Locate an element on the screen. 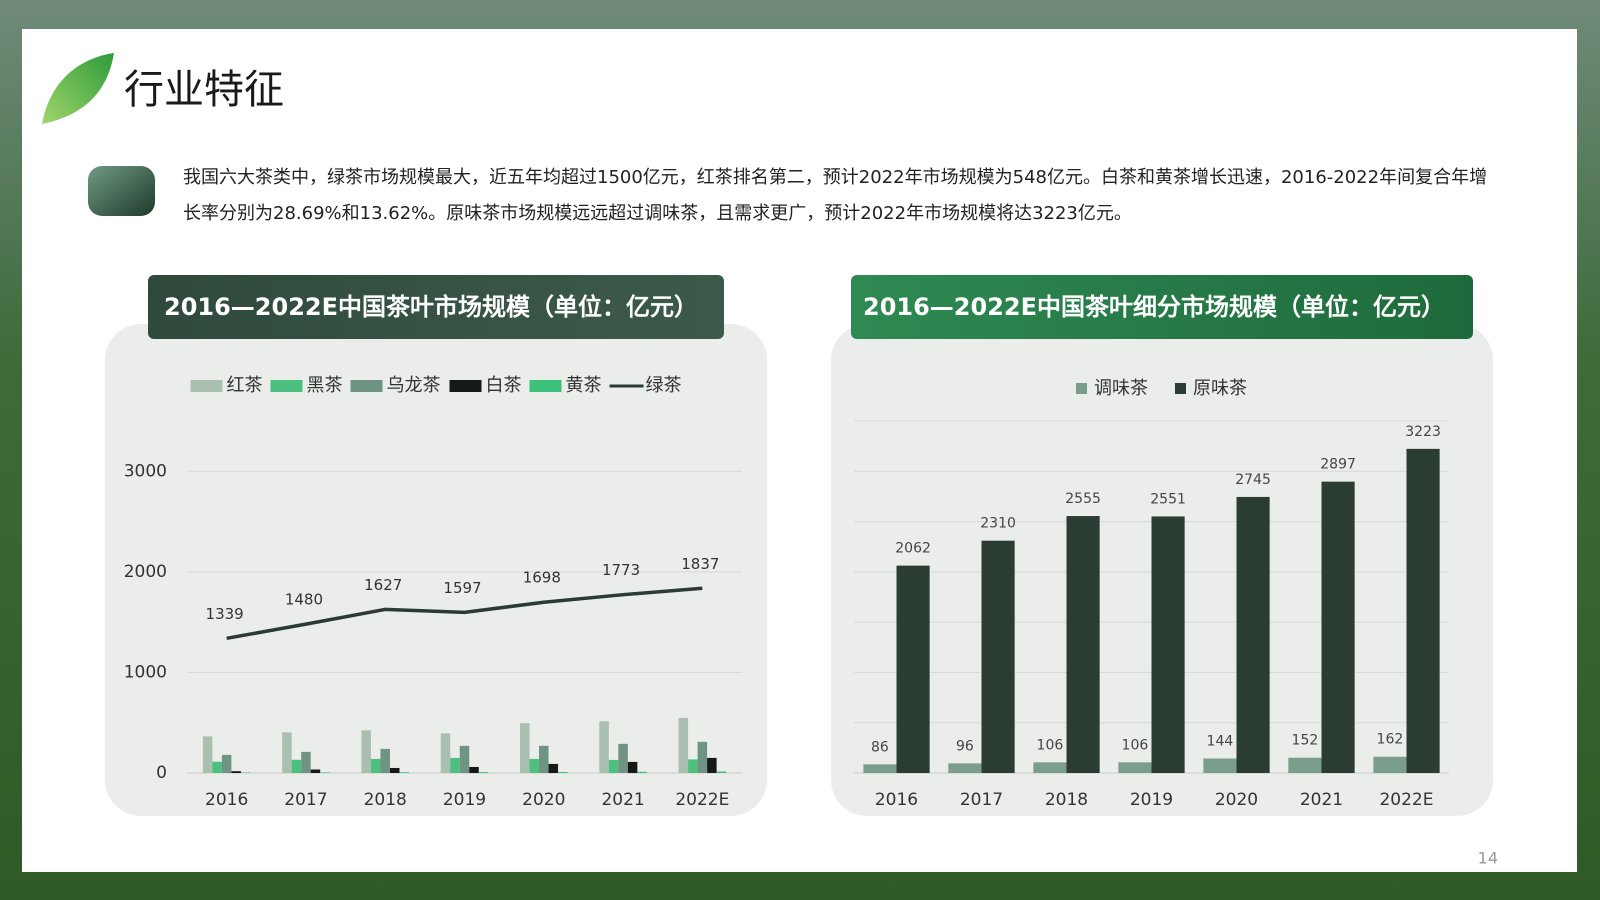 This screenshot has width=1600, height=900. x-tick-label: 2018 is located at coordinates (385, 800).